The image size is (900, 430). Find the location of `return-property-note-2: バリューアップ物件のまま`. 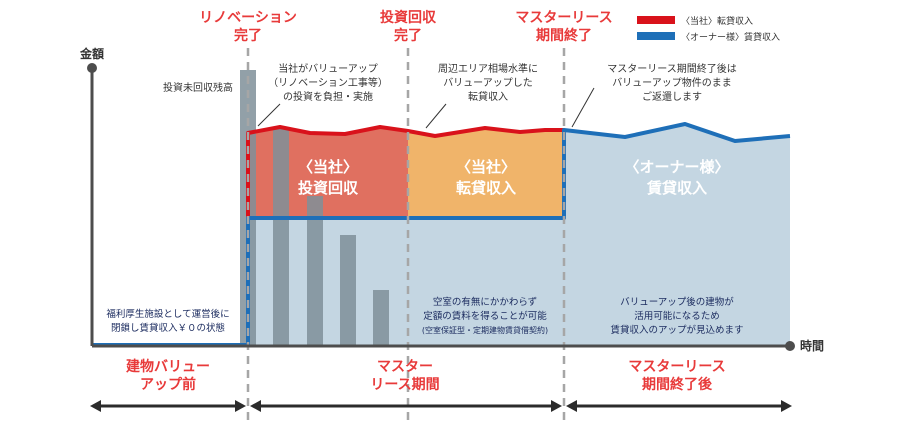

return-property-note-2: バリューアップ物件のまま is located at coordinates (672, 82).